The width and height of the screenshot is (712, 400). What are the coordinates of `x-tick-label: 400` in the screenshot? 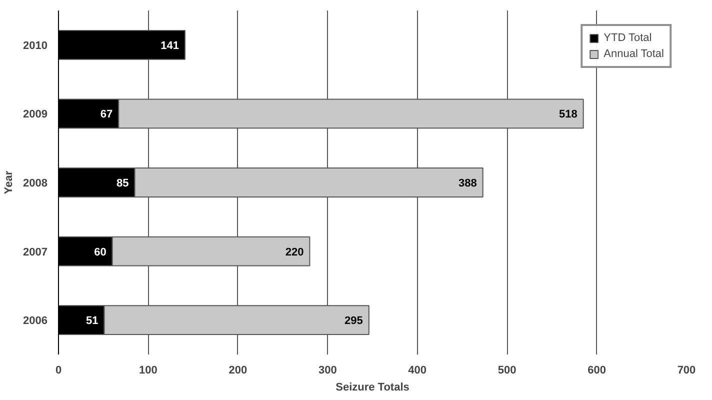 It's located at (417, 370).